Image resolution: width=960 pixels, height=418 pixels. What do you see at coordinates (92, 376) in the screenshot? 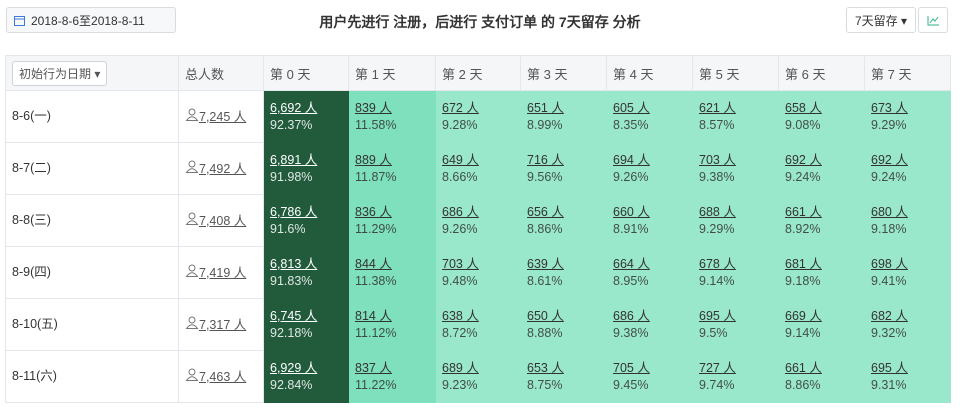
I see `date-cell: 8-11(六)` at bounding box center [92, 376].